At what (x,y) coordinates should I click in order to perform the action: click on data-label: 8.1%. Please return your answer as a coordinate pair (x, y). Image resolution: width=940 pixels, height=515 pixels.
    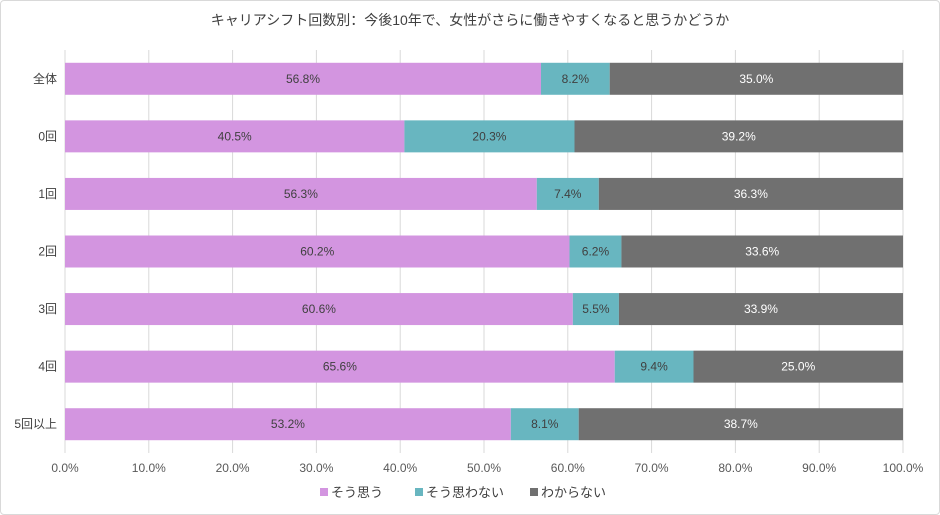
    Looking at the image, I should click on (545, 424).